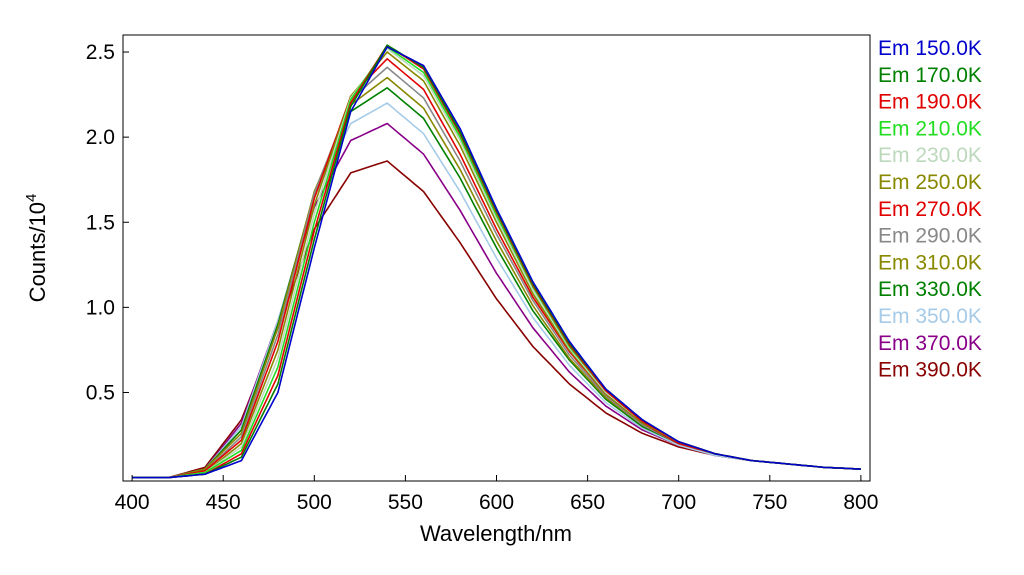  What do you see at coordinates (314, 502) in the screenshot?
I see `x-tick-label: 500` at bounding box center [314, 502].